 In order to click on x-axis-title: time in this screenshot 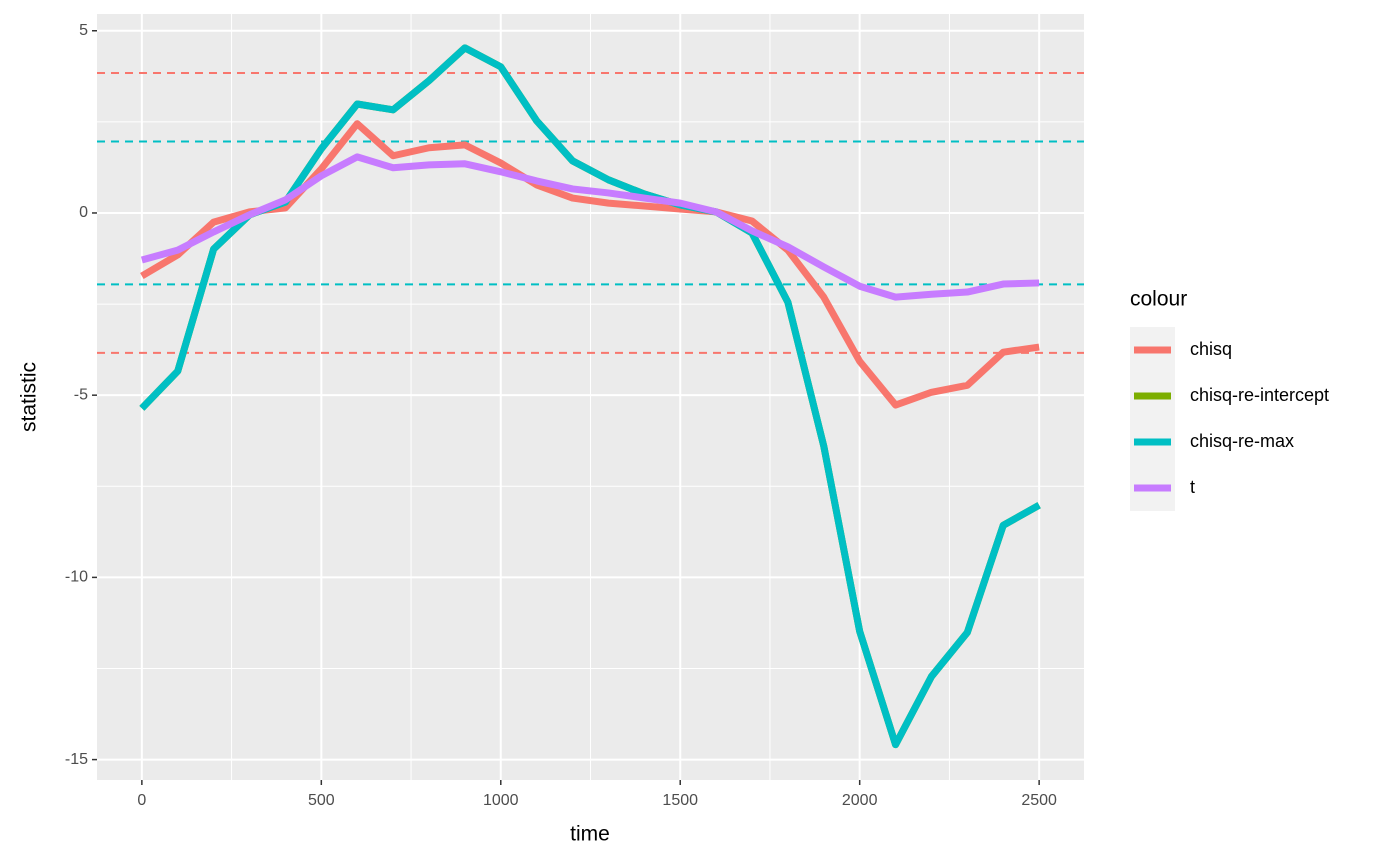, I will do `click(590, 834)`.